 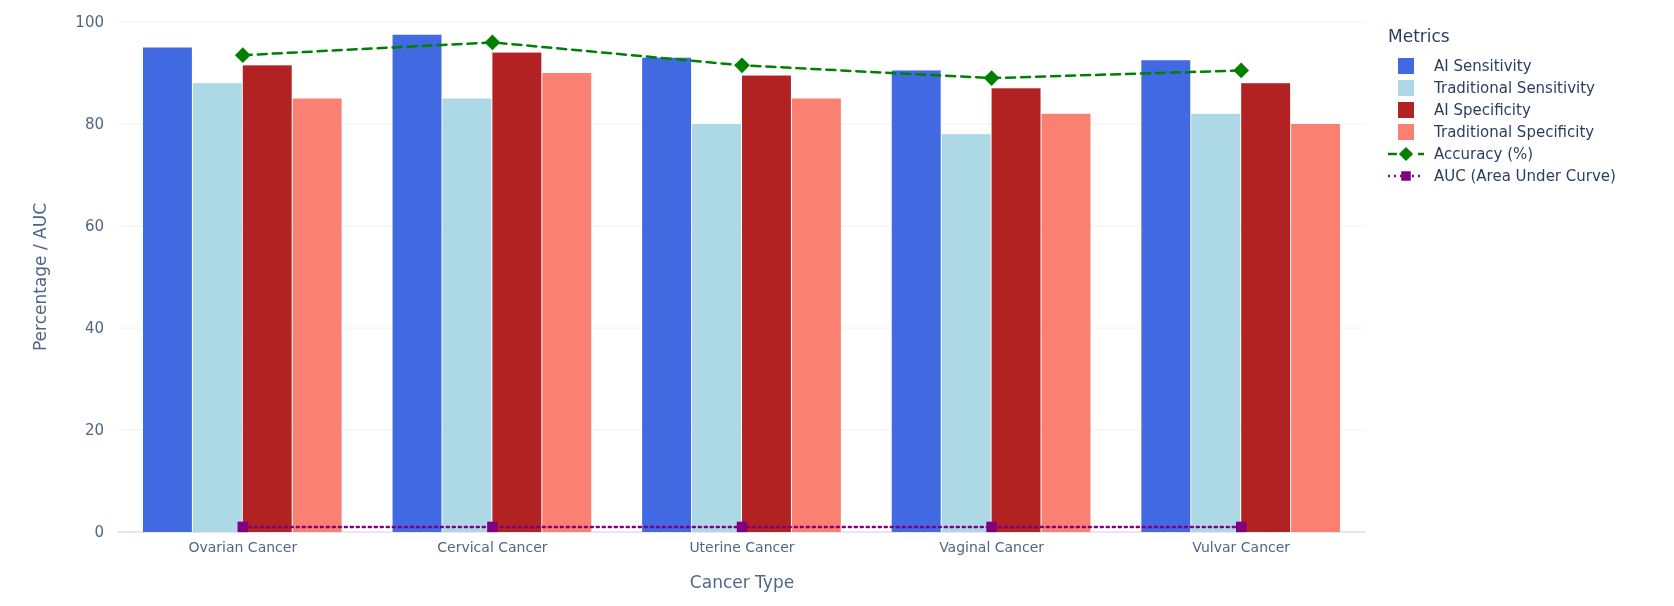 What do you see at coordinates (94, 226) in the screenshot?
I see `y-tick-label: 60` at bounding box center [94, 226].